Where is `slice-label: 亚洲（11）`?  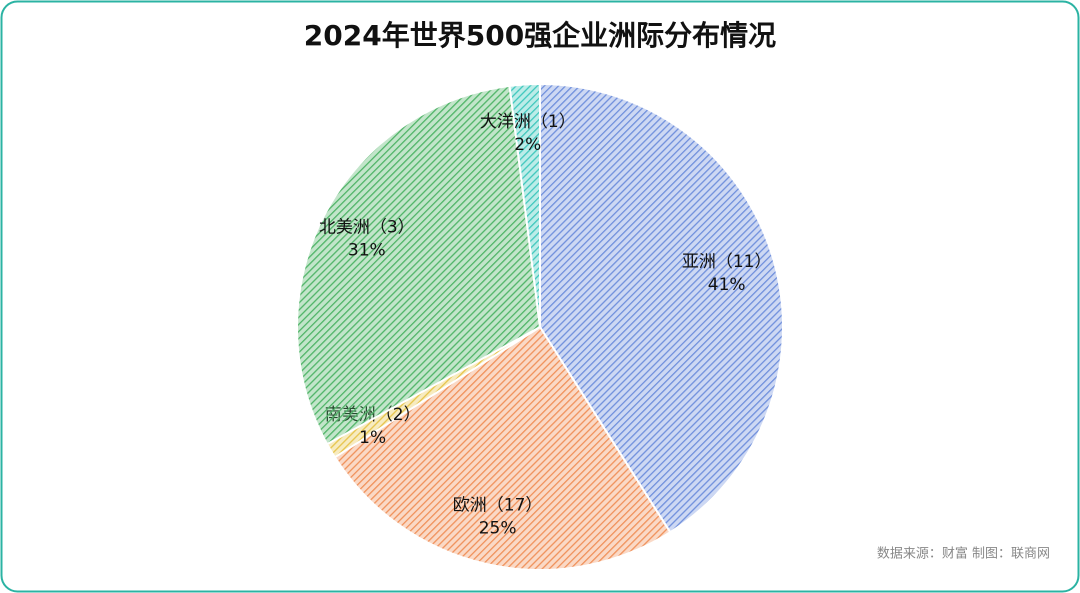 slice-label: 亚洲（11） is located at coordinates (727, 262).